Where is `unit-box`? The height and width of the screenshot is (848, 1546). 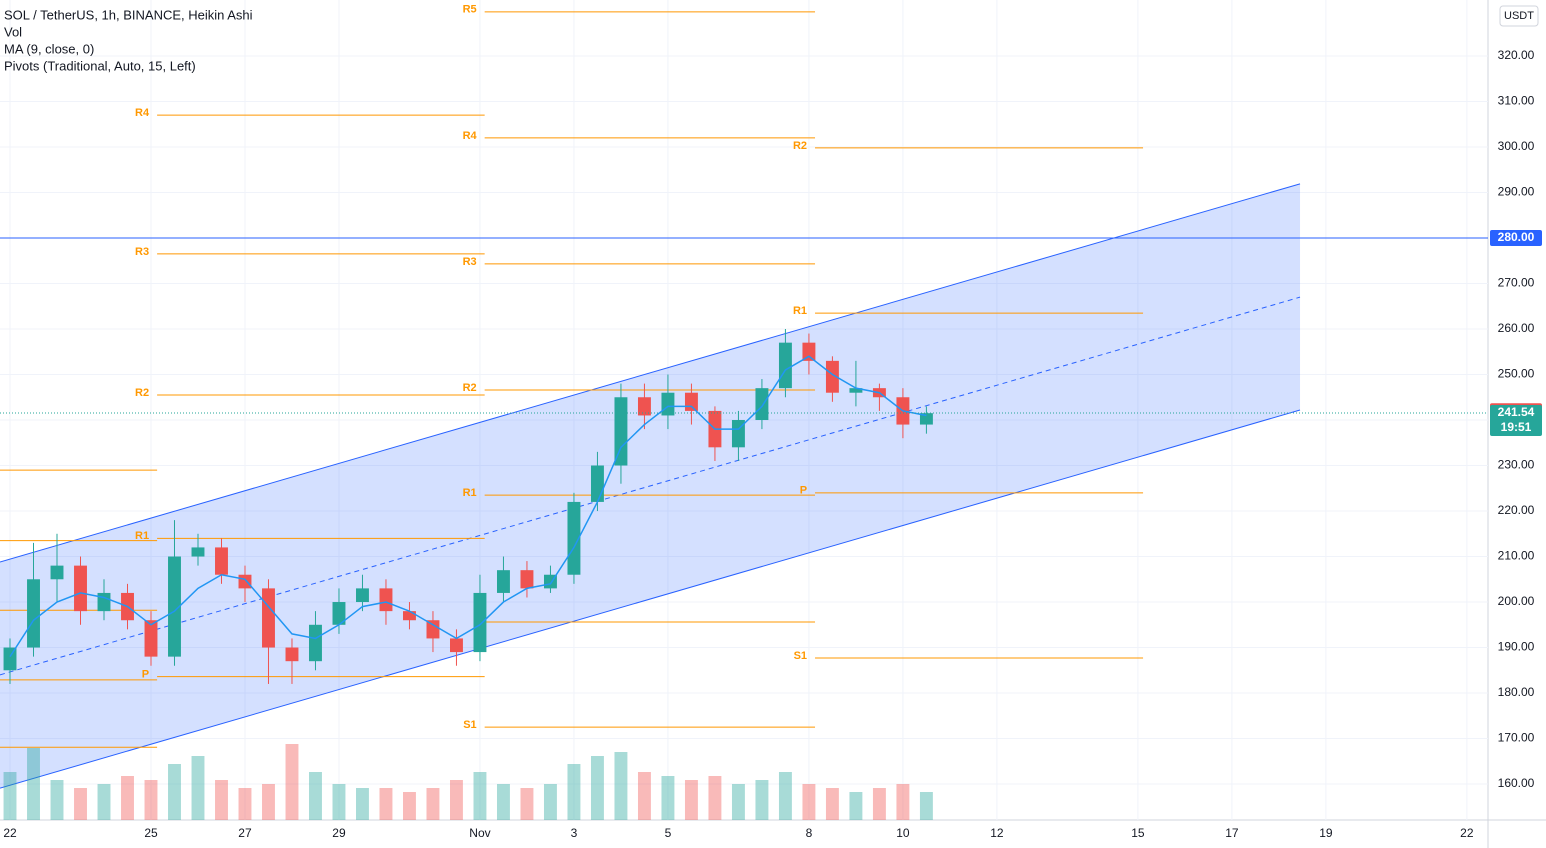 unit-box is located at coordinates (1519, 16).